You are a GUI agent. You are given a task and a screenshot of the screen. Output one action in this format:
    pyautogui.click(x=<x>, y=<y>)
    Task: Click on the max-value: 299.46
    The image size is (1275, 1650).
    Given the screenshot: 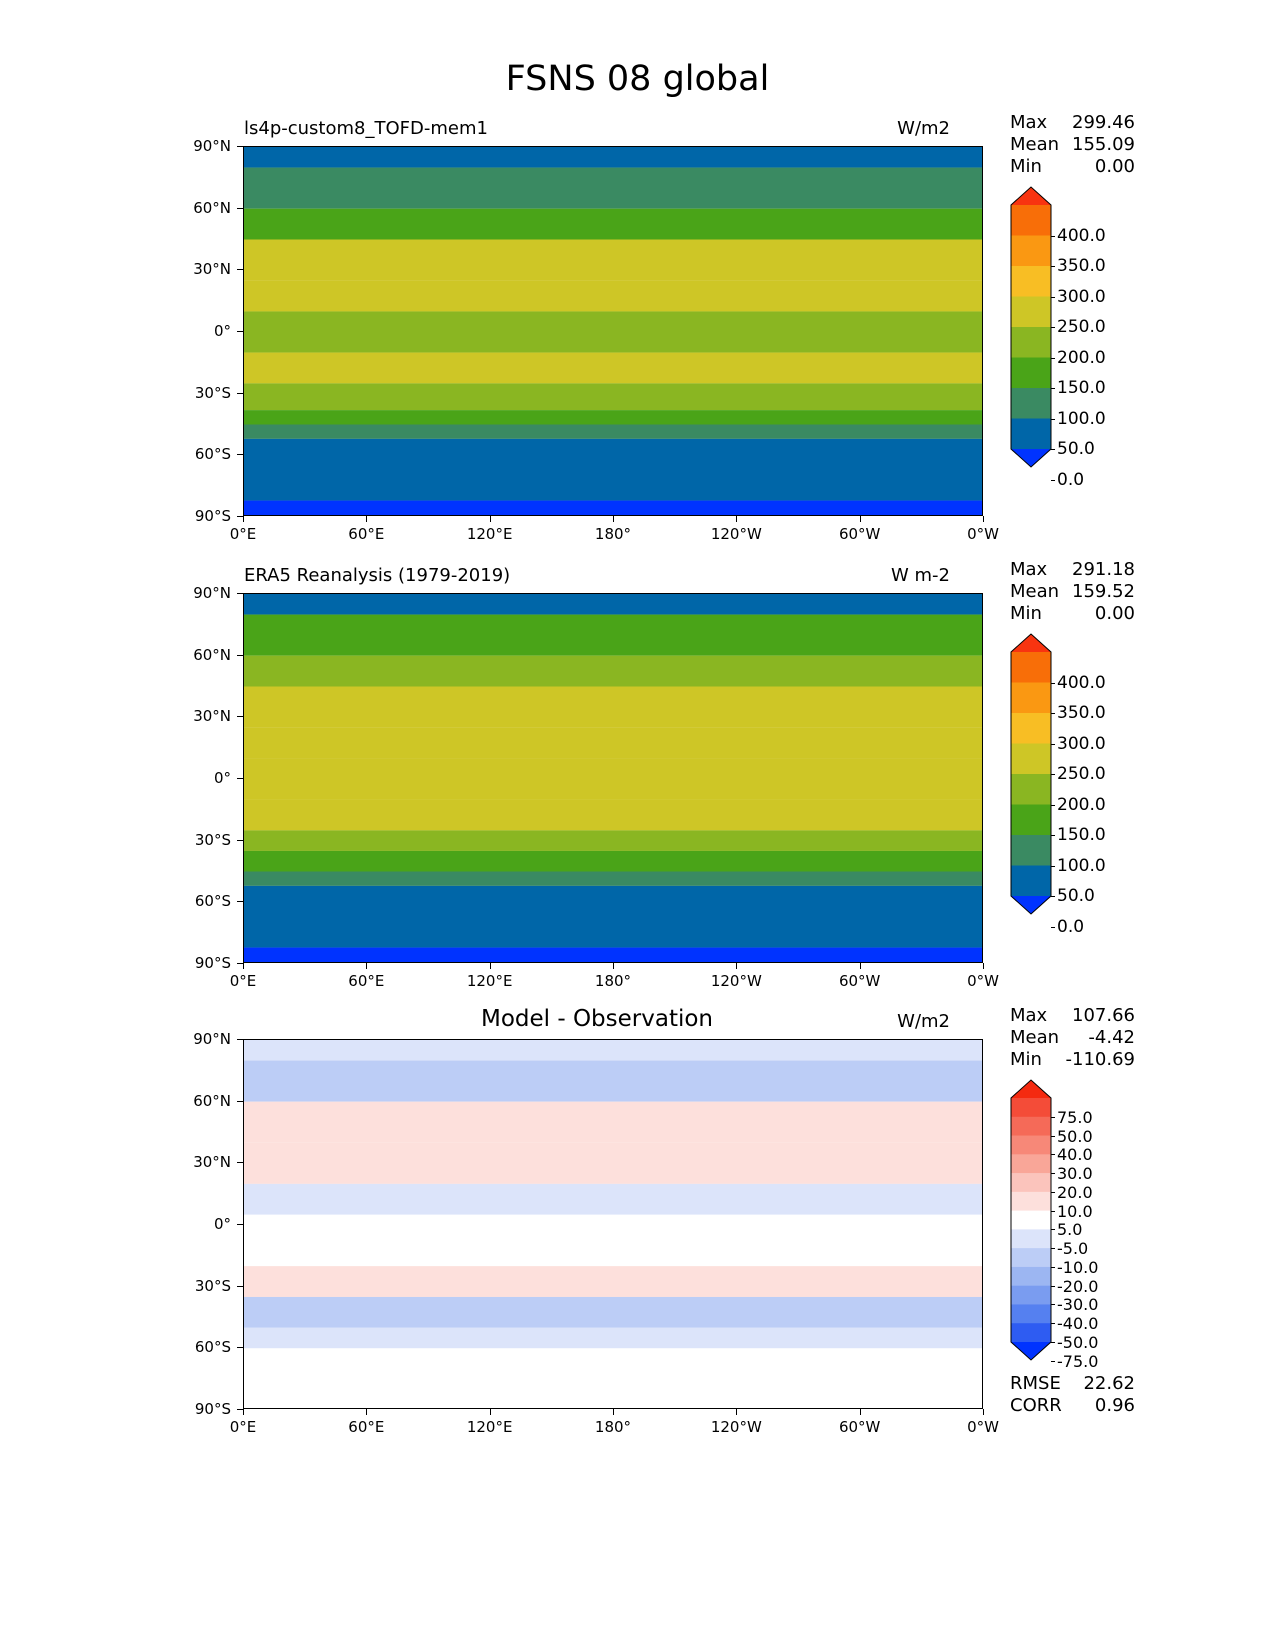 What is the action you would take?
    pyautogui.click(x=1103, y=122)
    